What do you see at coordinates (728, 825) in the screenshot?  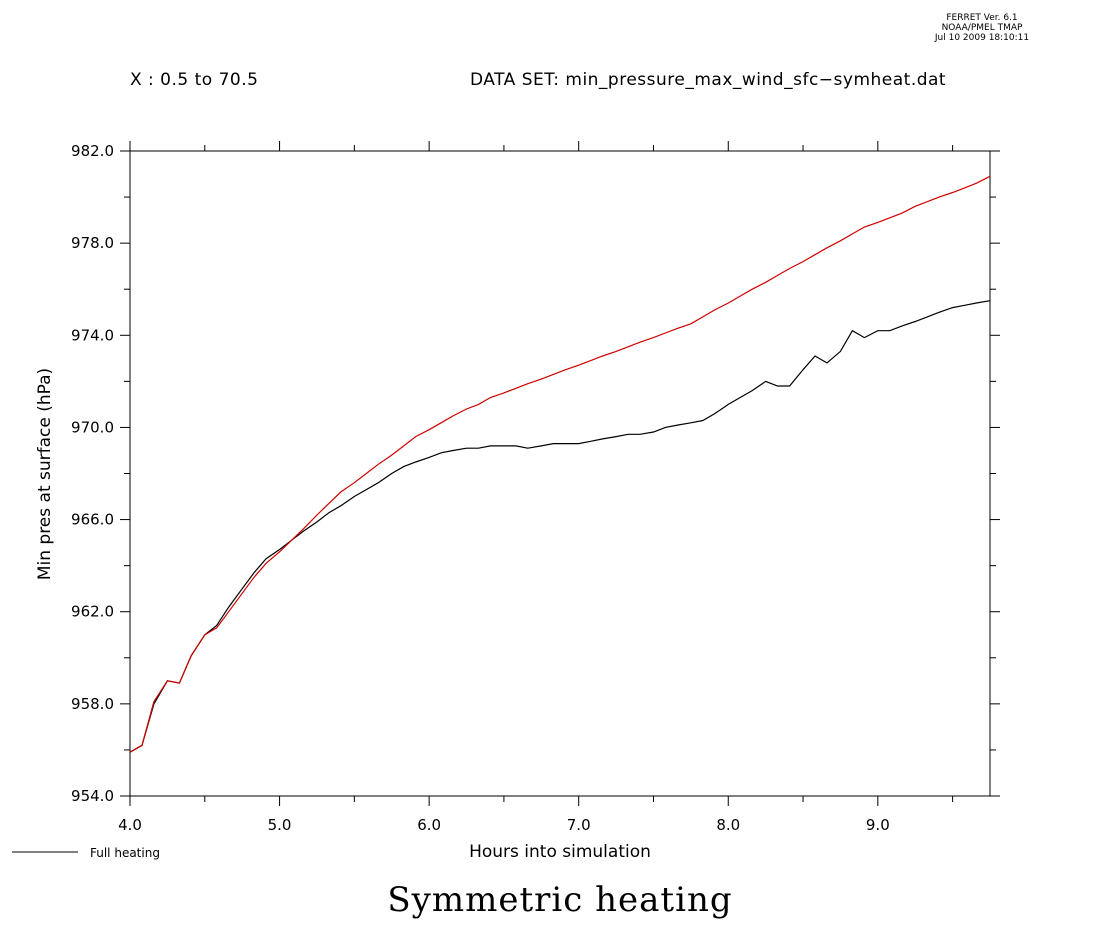 I see `x-tick-label: 8.0` at bounding box center [728, 825].